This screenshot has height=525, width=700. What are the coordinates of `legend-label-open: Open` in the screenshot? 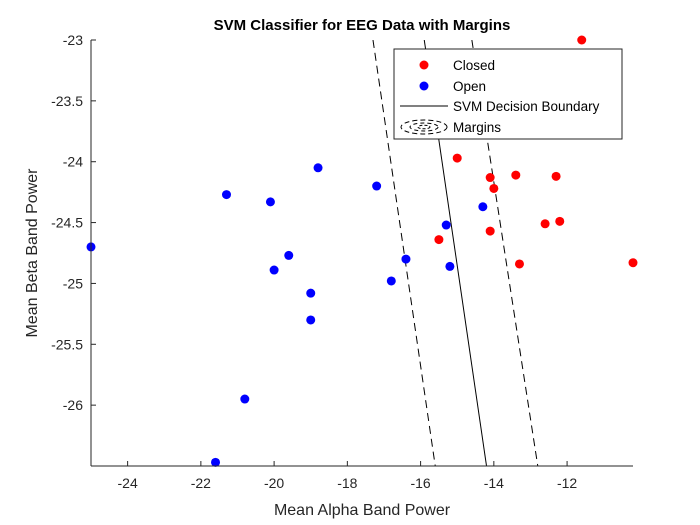 It's located at (469, 86).